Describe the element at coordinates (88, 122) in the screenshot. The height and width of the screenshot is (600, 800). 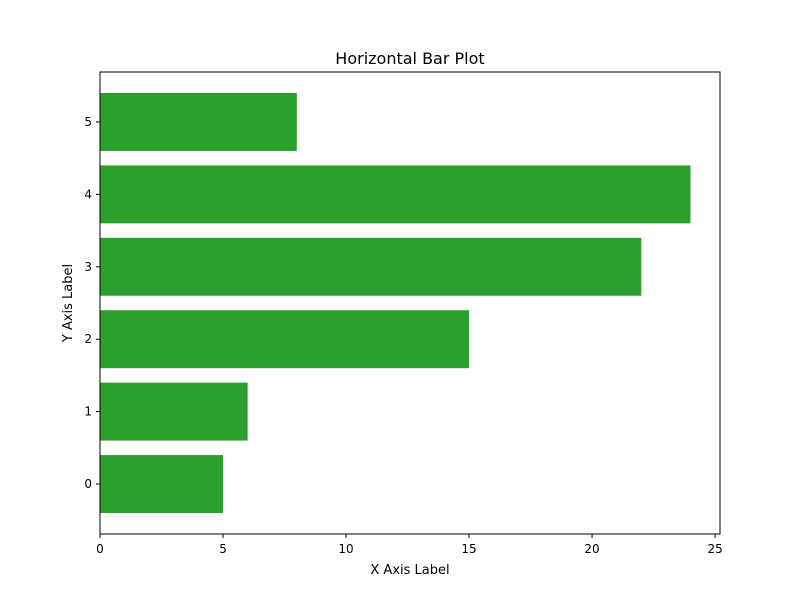
I see `y-tick-label: 5` at that location.